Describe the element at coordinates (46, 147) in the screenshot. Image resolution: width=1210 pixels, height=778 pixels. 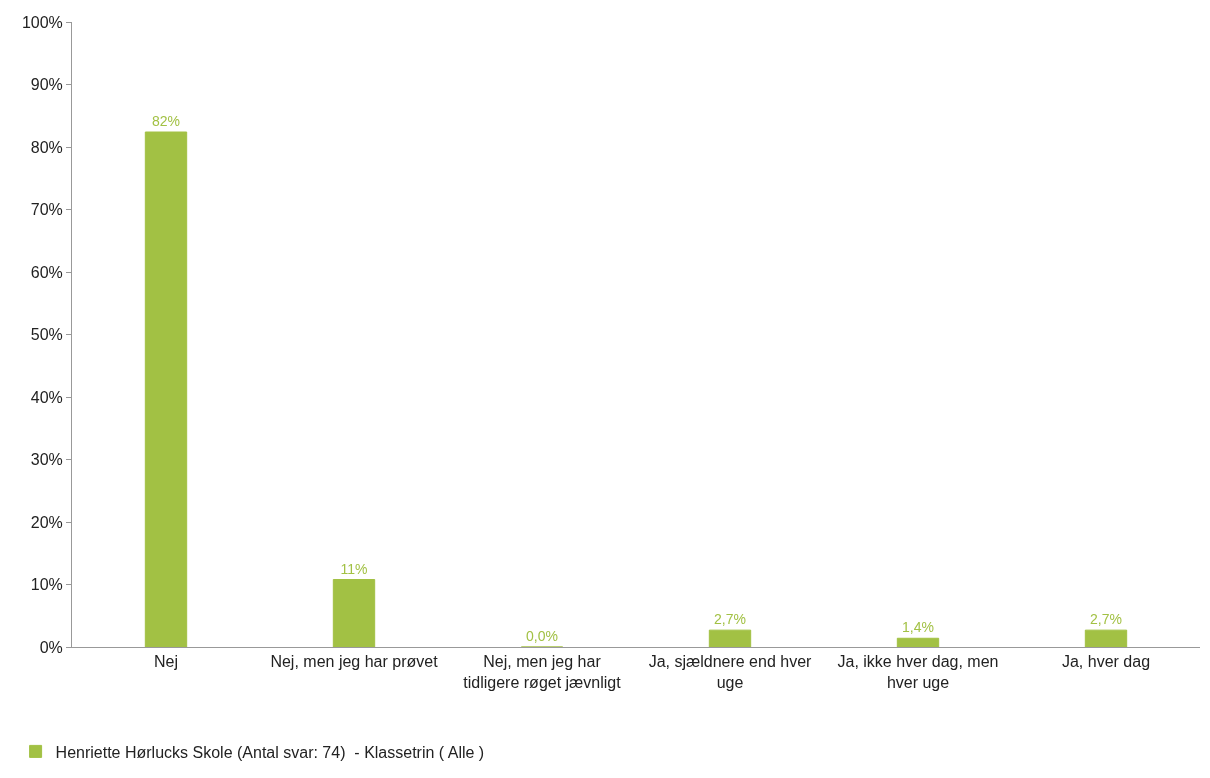
I see `y-tick-label: 80%` at that location.